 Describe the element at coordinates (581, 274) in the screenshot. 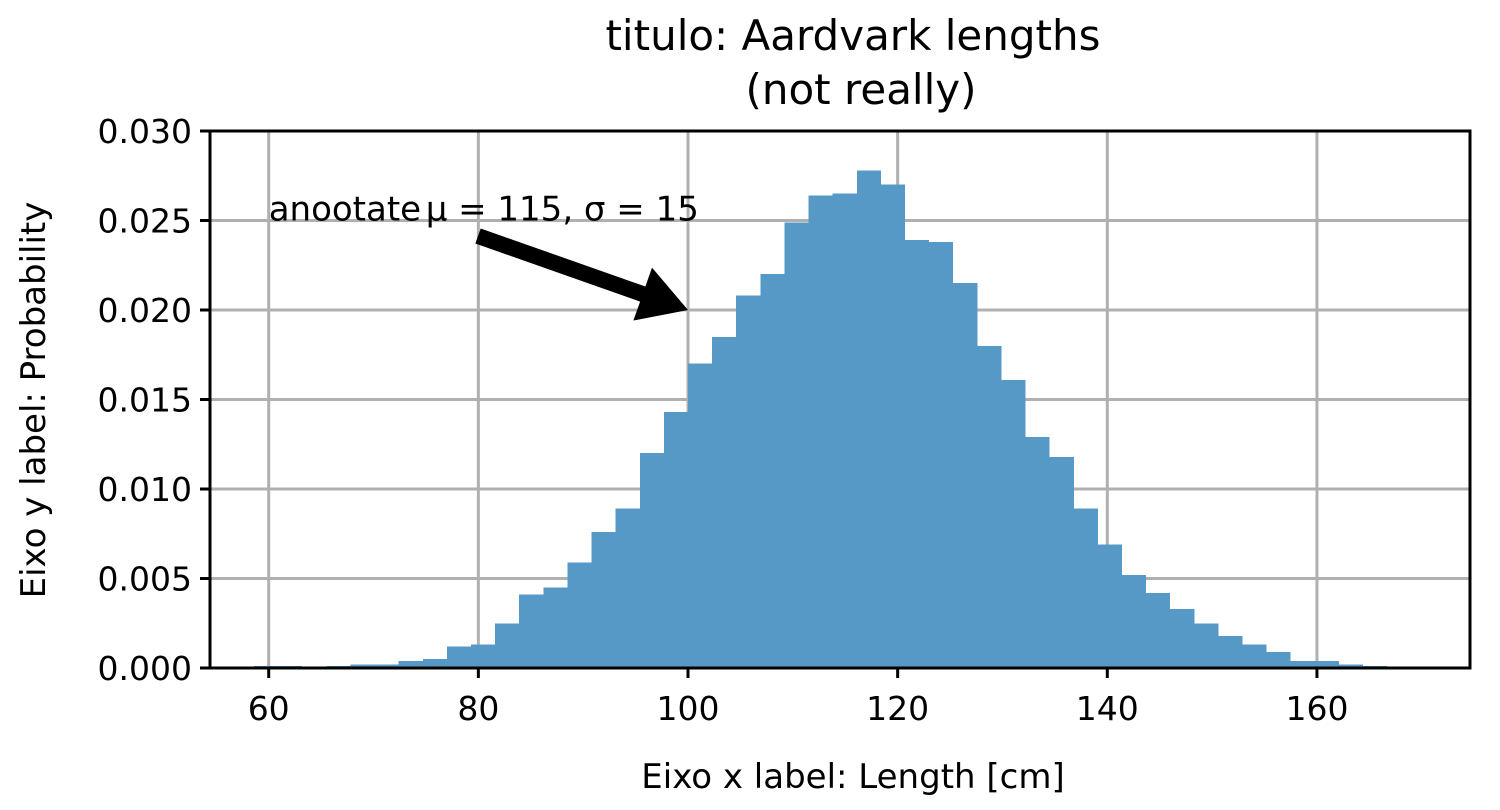

I see `annotation-arrow` at that location.